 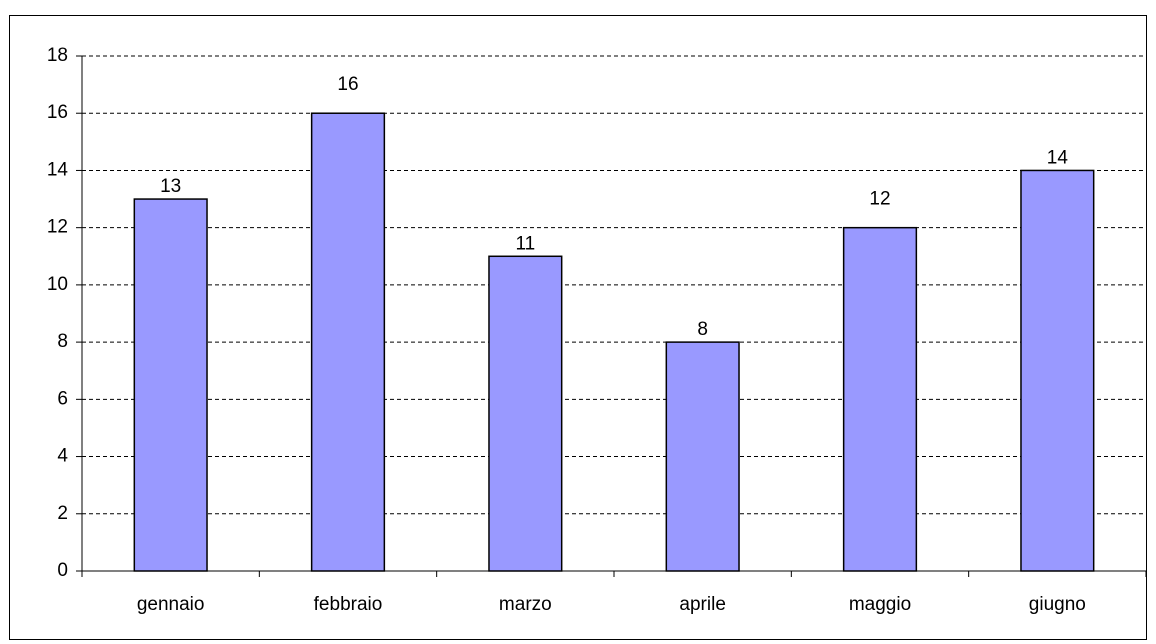 I want to click on x-tick-label: marzo, so click(x=525, y=604).